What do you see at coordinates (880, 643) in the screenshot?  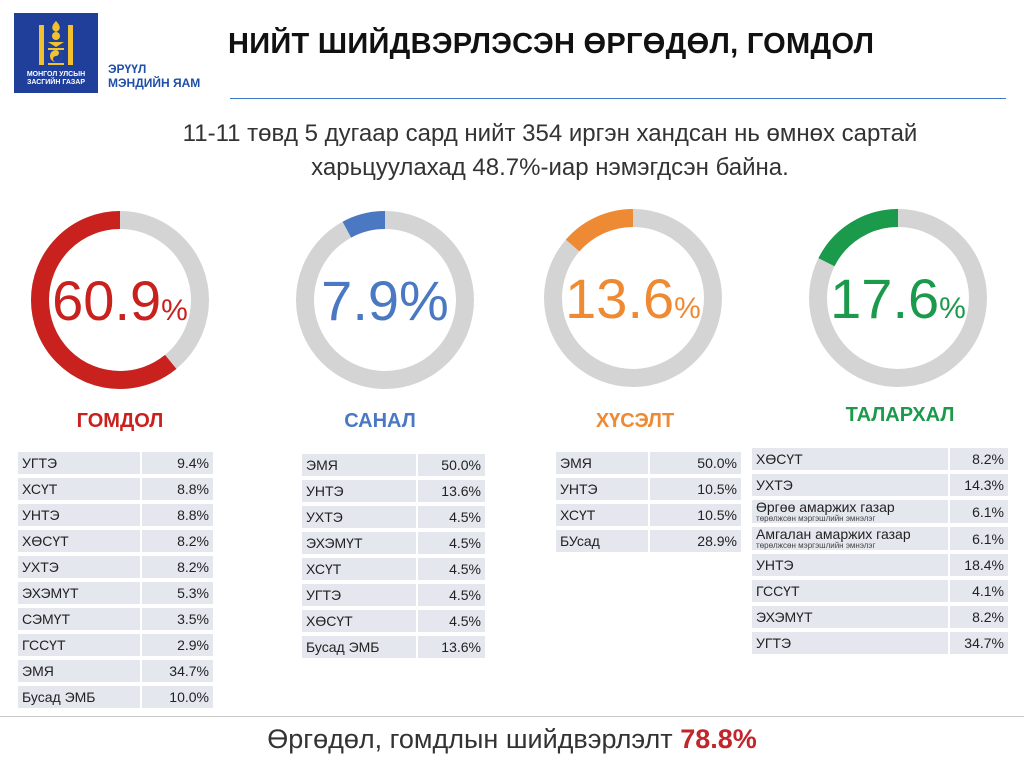 I see `table-row: УГТЭ 34.7%` at bounding box center [880, 643].